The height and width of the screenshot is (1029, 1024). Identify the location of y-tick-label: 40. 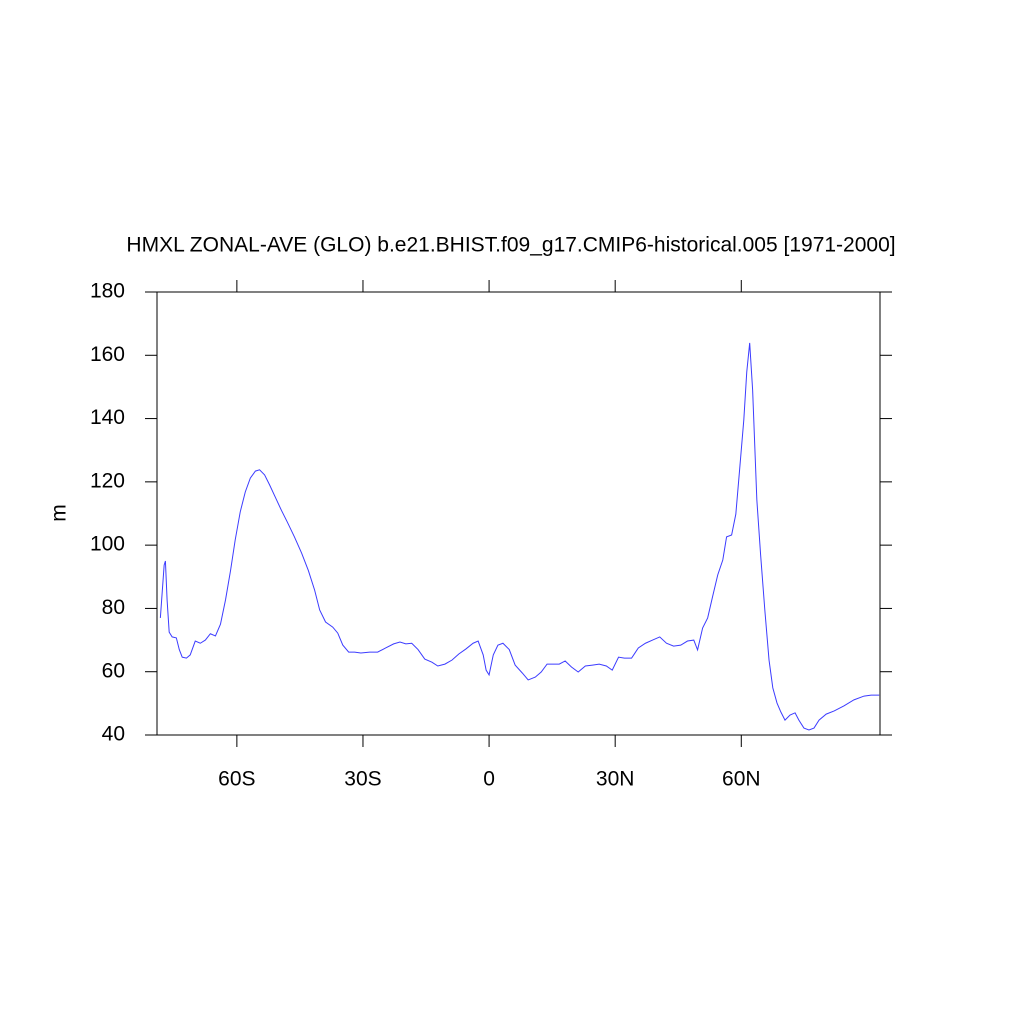
(113, 734).